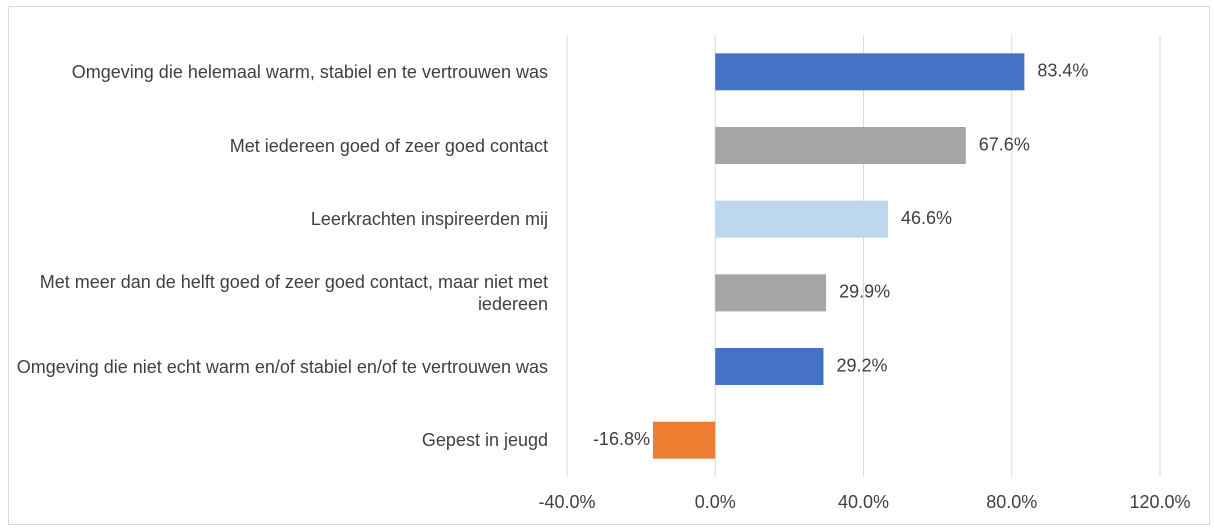  I want to click on data-label: 29.9%, so click(864, 292).